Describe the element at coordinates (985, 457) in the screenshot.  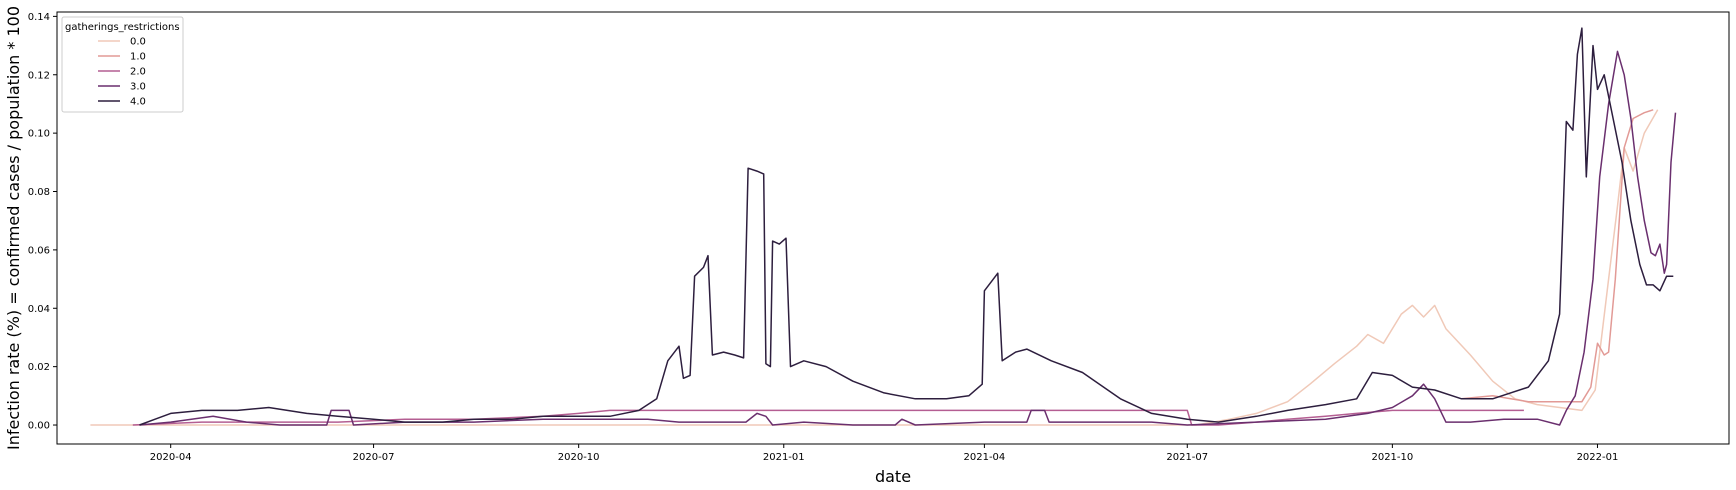
I see `x-tick-label: 2021-04` at that location.